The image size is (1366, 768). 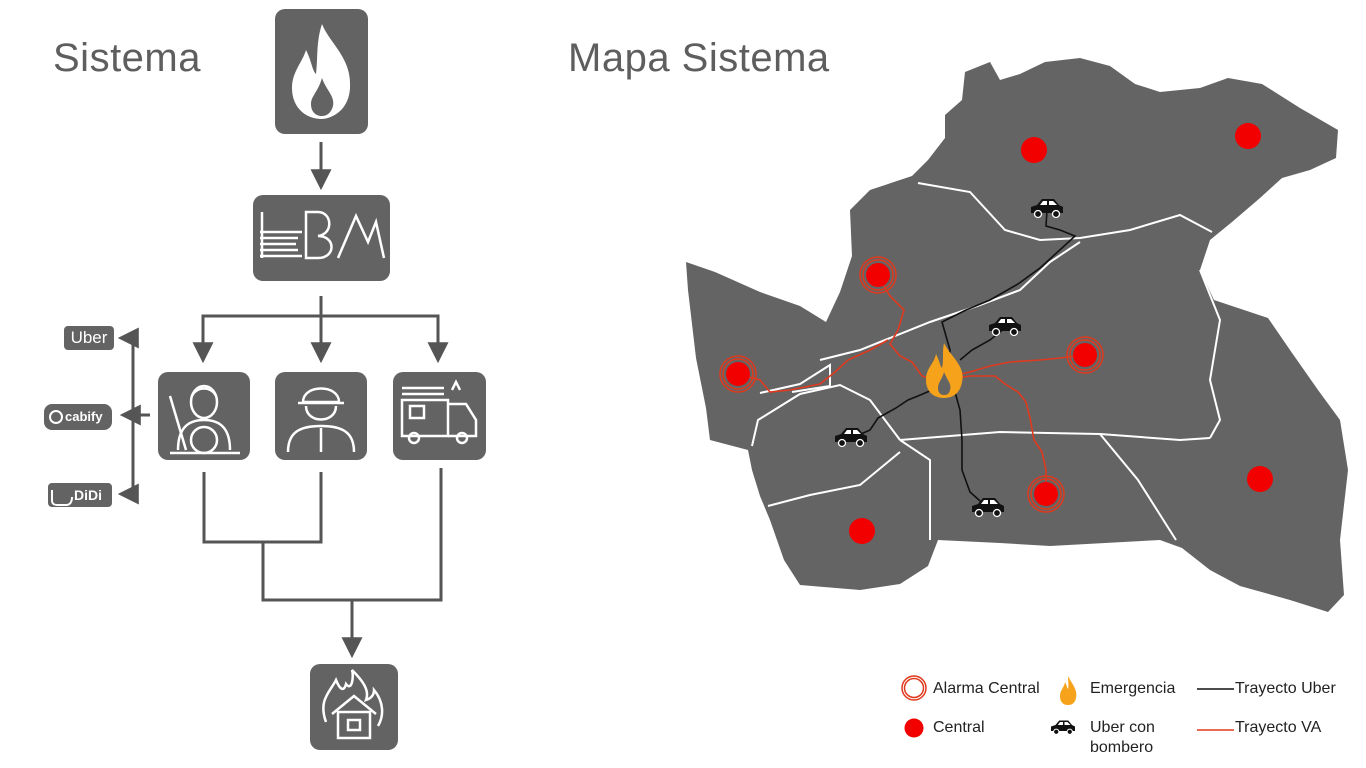 I want to click on legend-emergencia-label: Emergencia, so click(x=1133, y=688).